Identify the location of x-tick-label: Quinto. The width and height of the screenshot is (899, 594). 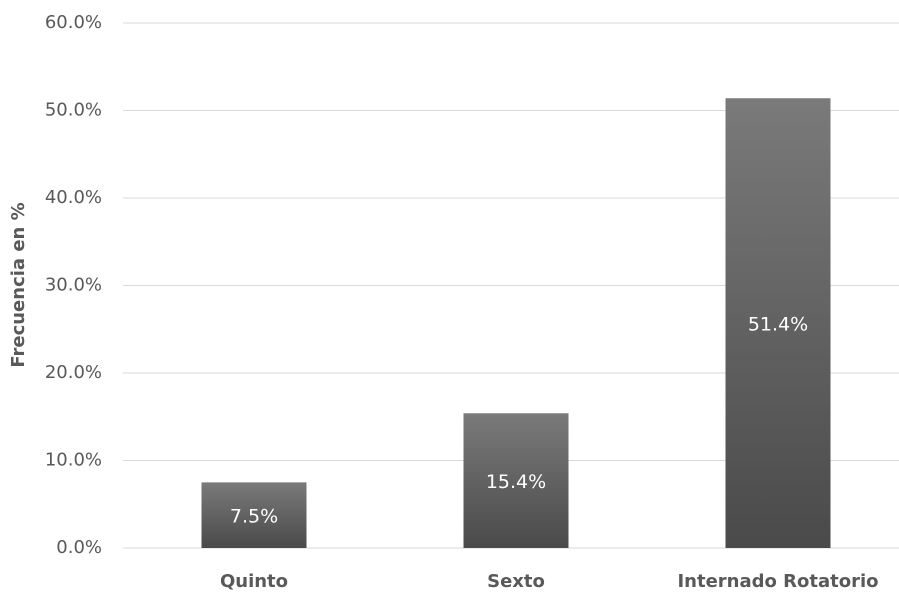
(254, 581).